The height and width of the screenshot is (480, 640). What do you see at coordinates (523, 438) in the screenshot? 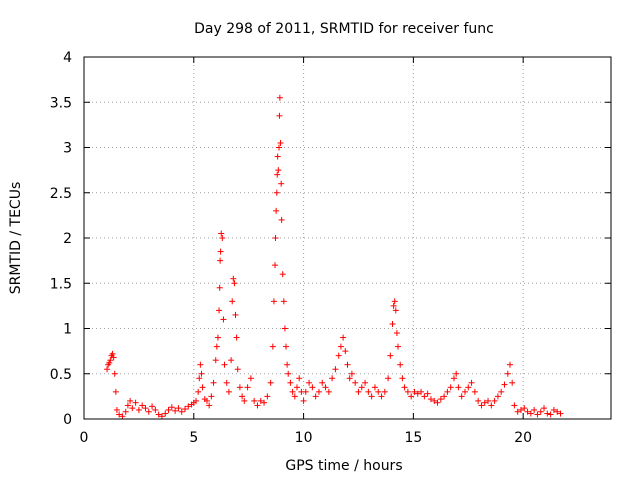
I see `x-tick-label: 20` at bounding box center [523, 438].